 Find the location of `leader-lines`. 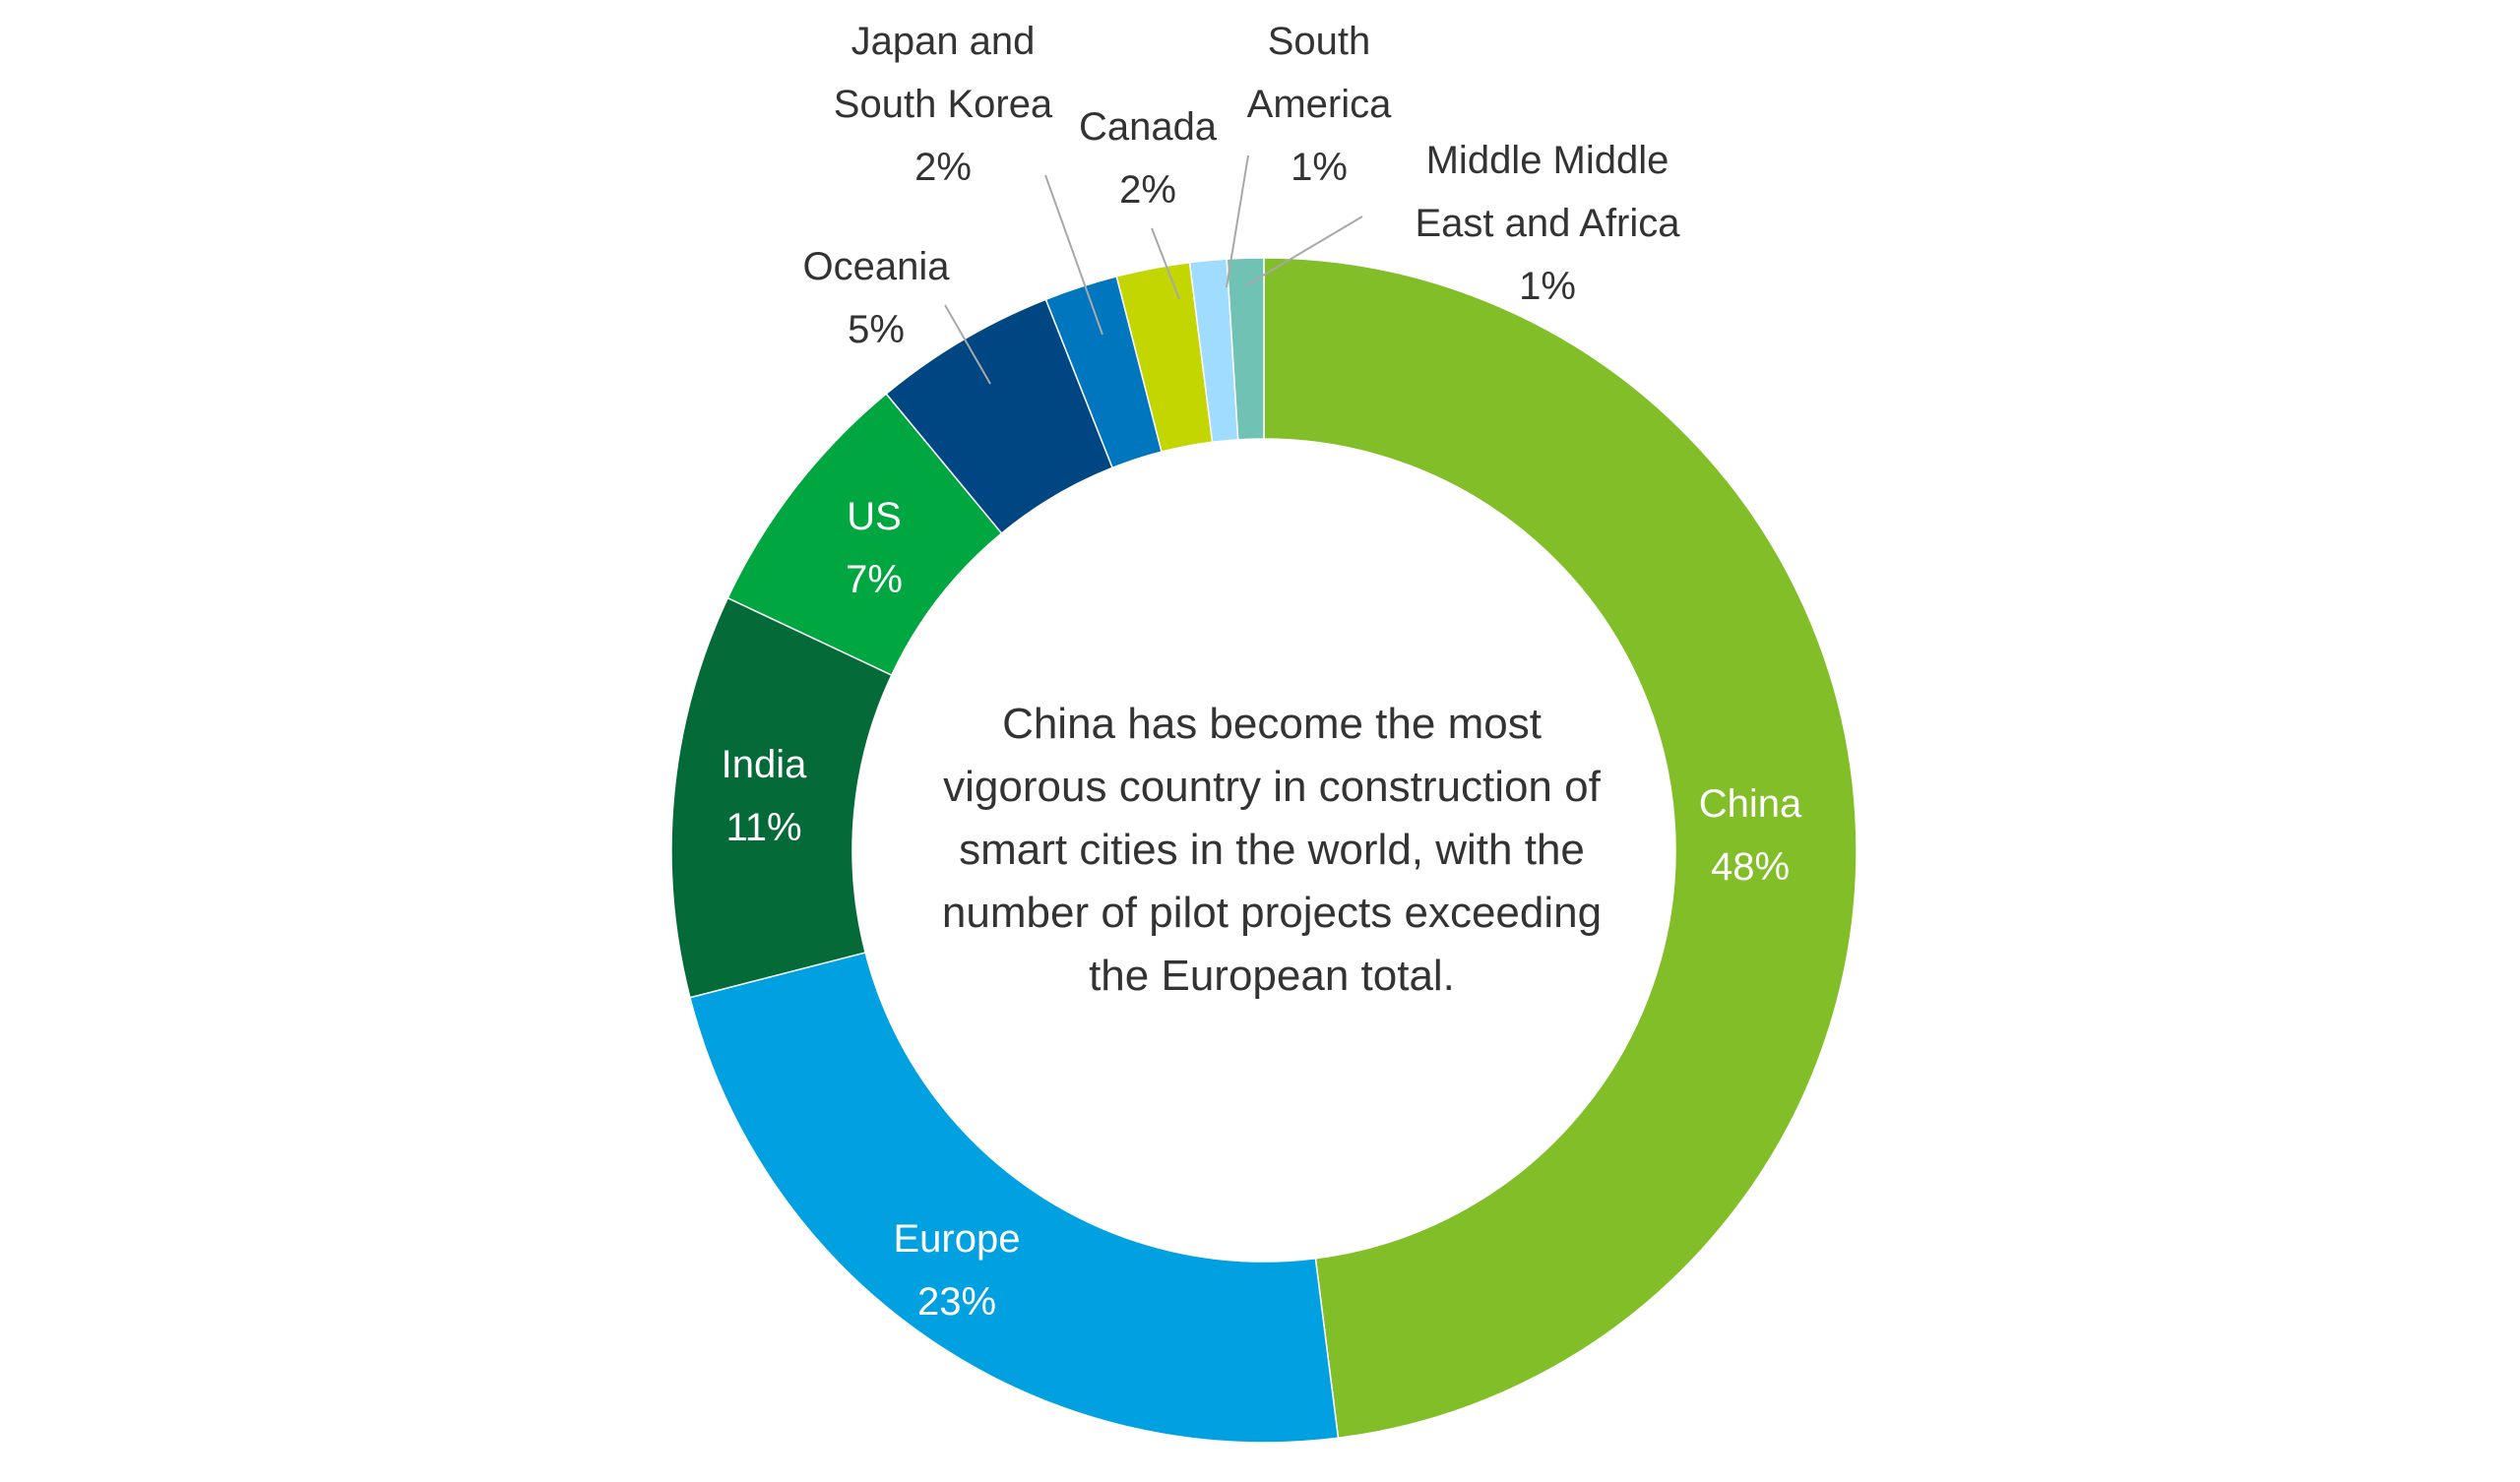

leader-lines is located at coordinates (1153, 269).